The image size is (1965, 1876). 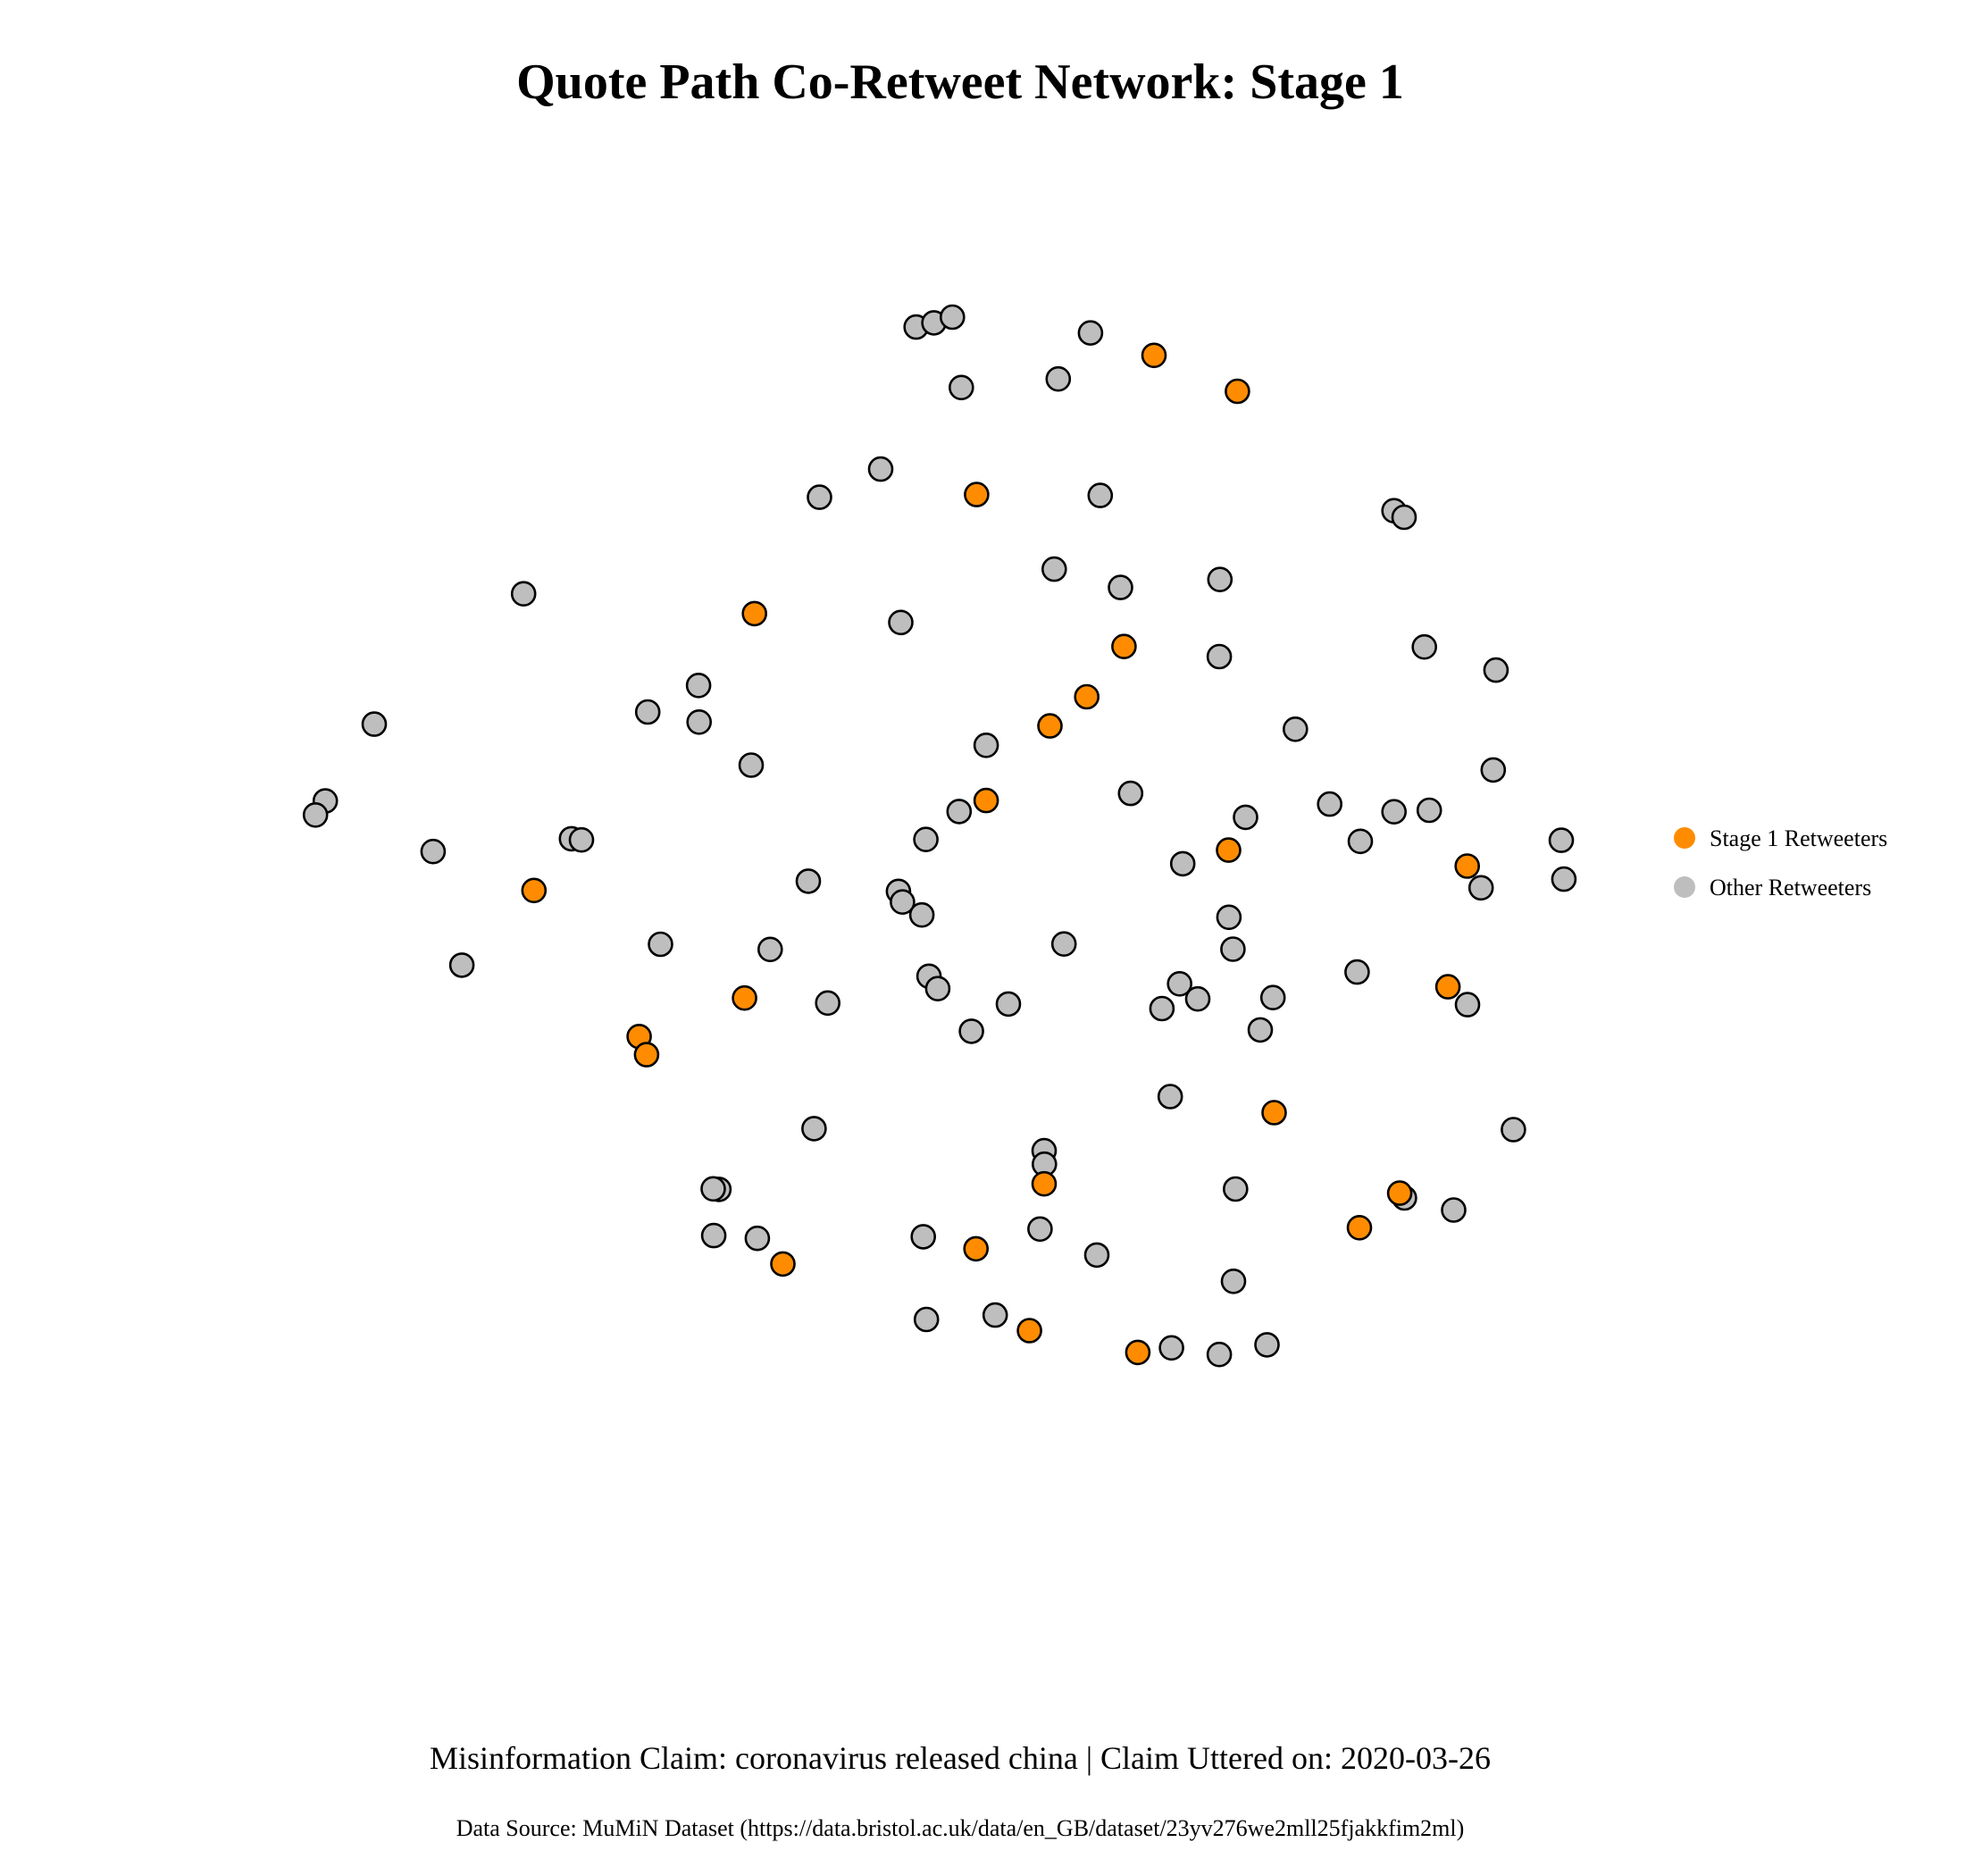 I want to click on chart-title: Quote Path Co-Retweet Network: Stage 1, so click(x=960, y=82).